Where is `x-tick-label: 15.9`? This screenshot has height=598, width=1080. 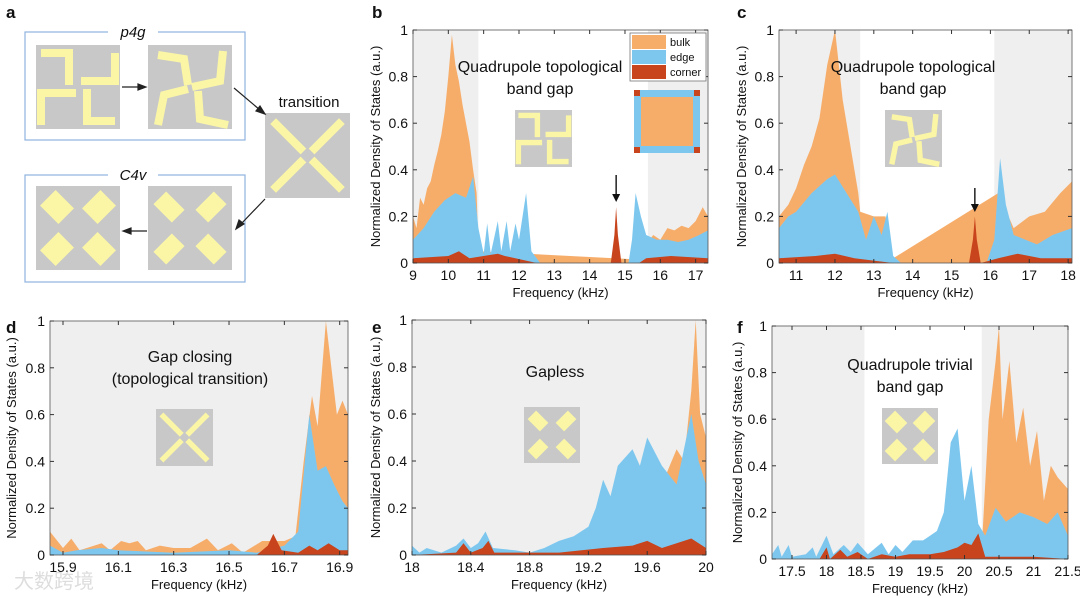 x-tick-label: 15.9 is located at coordinates (62, 567).